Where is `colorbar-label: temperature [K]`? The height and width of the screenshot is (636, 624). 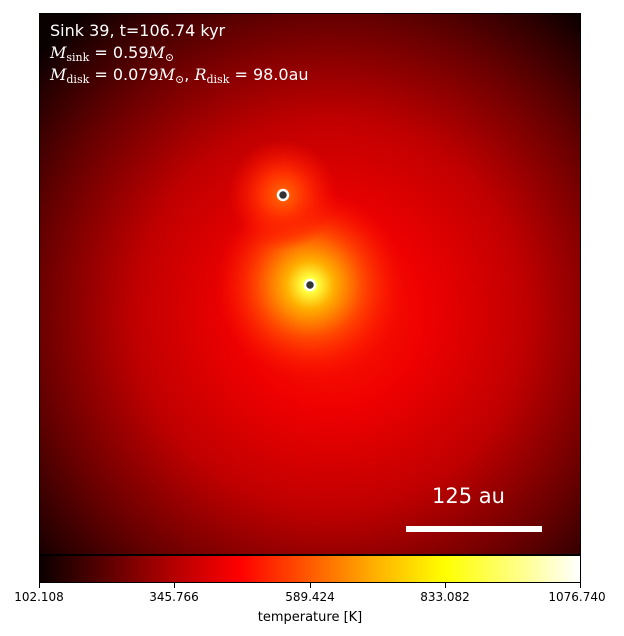
colorbar-label: temperature [K] is located at coordinates (310, 617).